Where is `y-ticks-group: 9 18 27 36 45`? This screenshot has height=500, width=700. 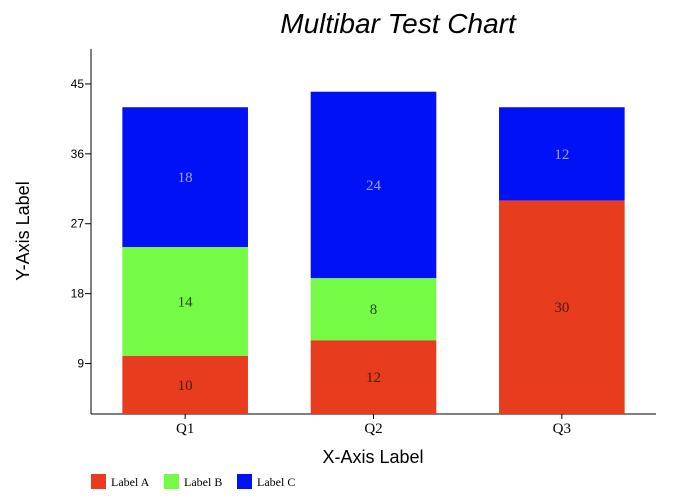
y-ticks-group: 9 18 27 36 45 is located at coordinates (81, 224).